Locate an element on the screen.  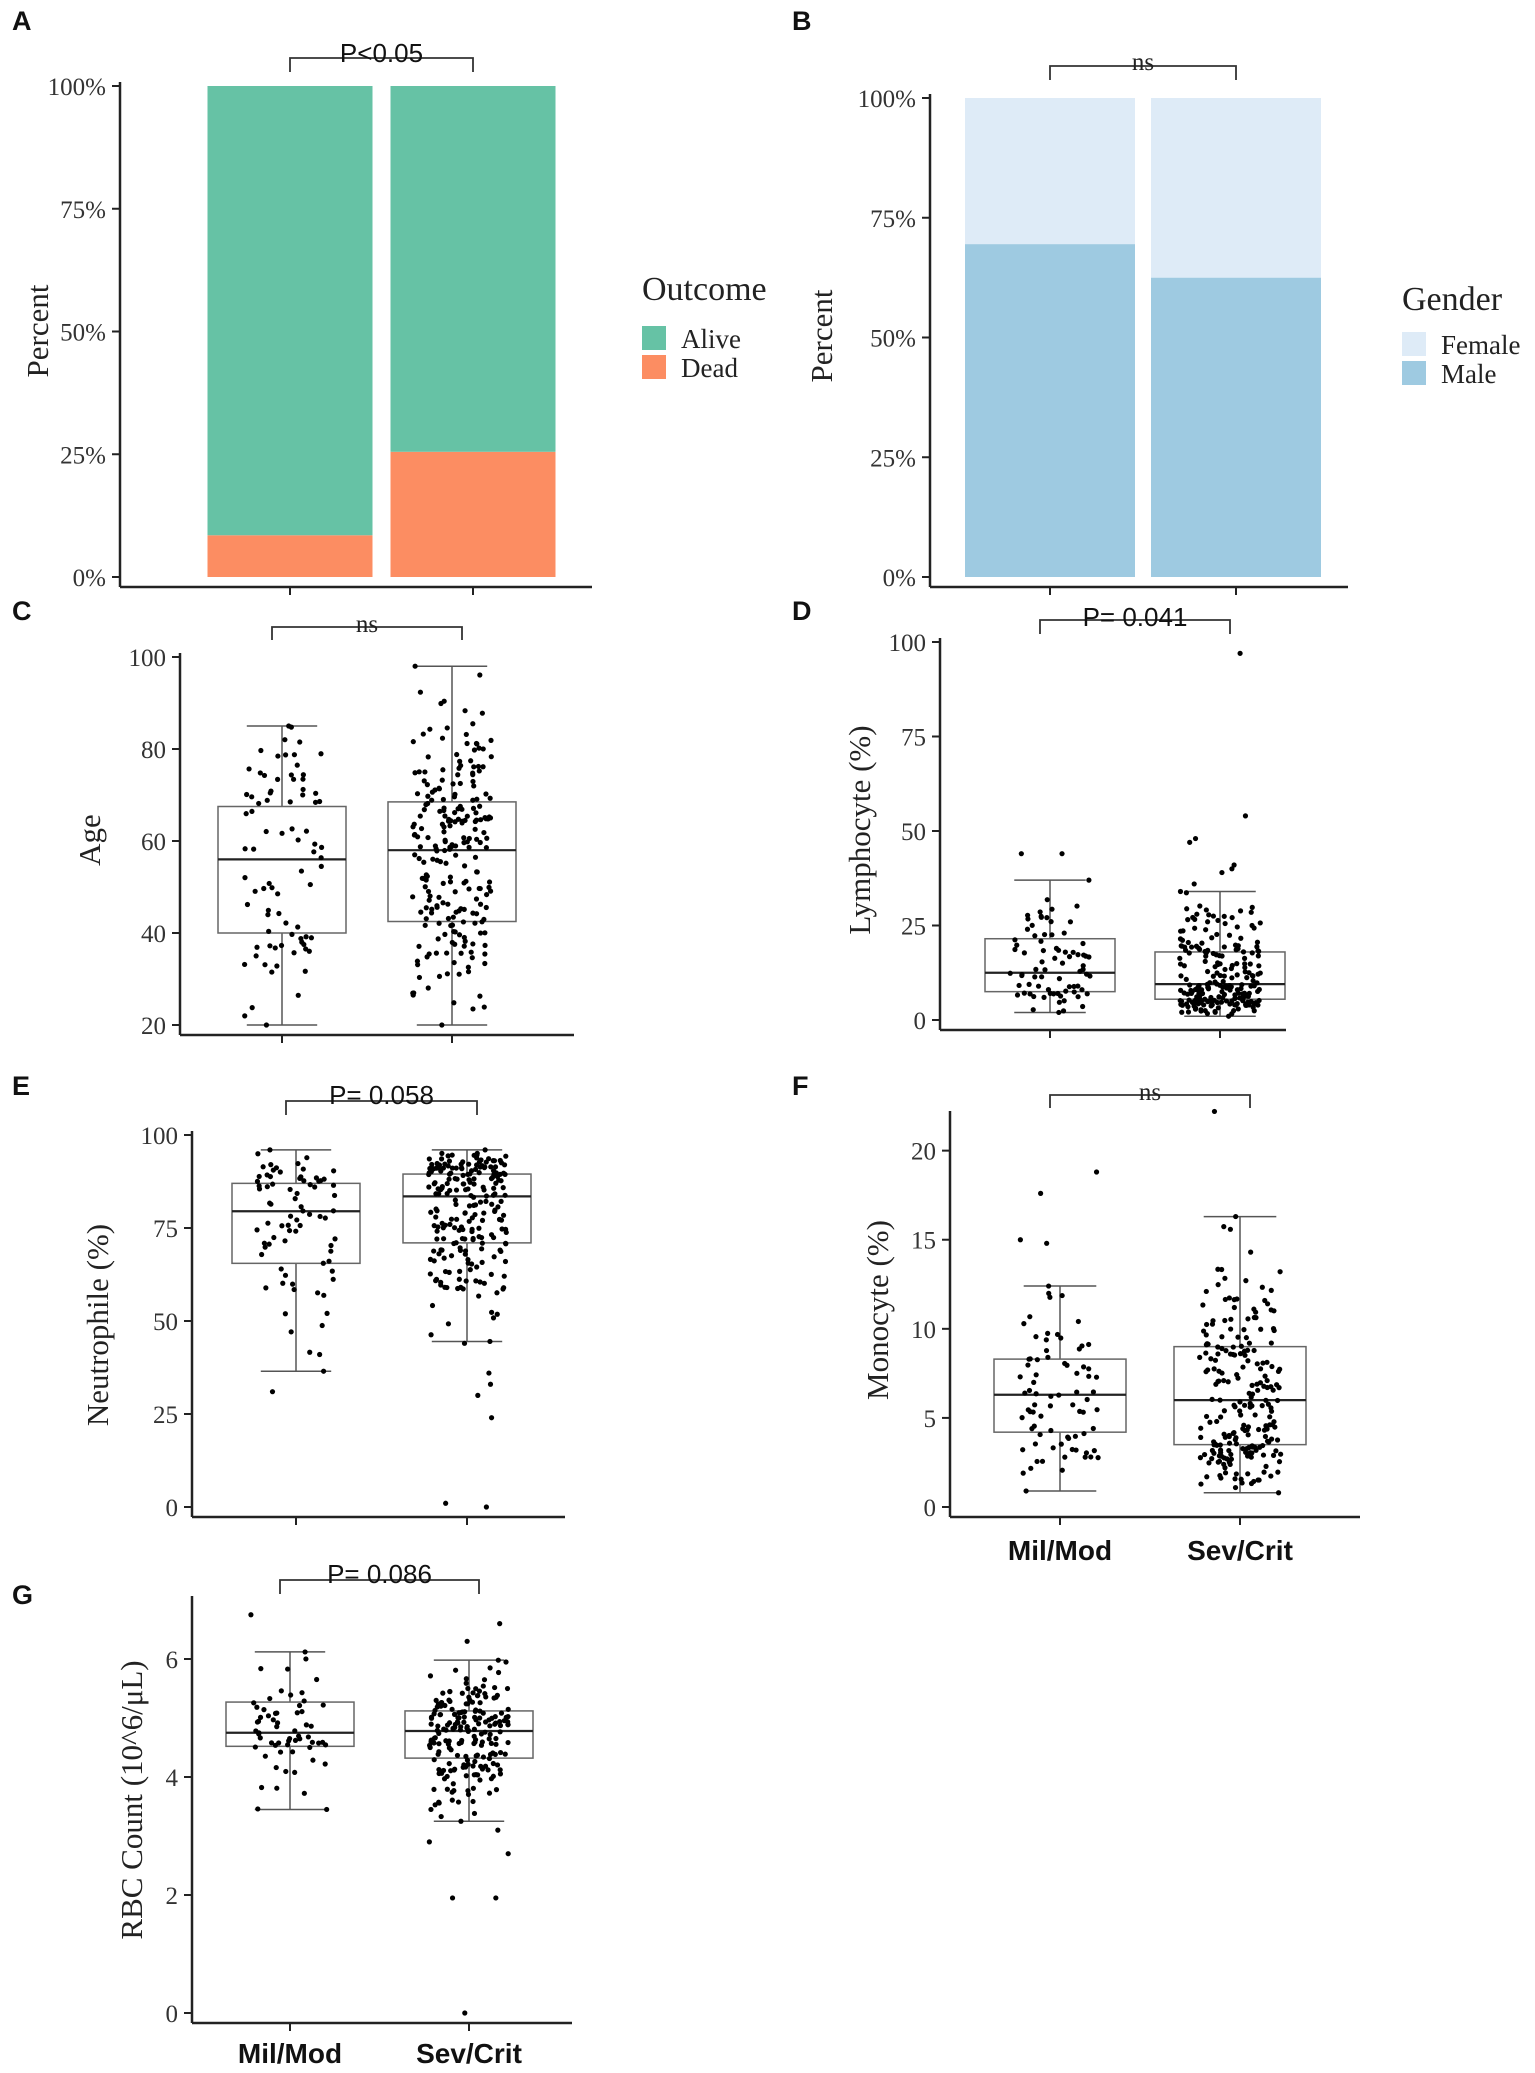
legend-swatch-male is located at coordinates (1414, 373).